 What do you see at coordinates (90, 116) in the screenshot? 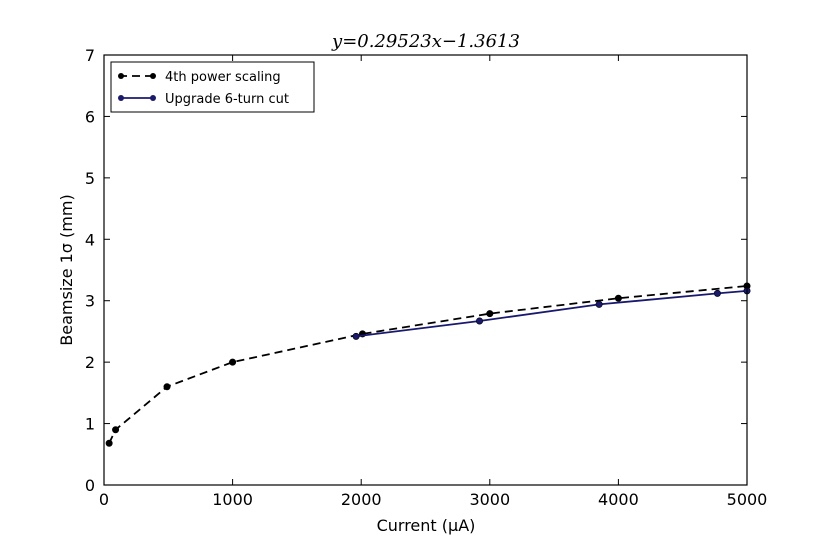
I see `y-tick-label: 6` at bounding box center [90, 116].